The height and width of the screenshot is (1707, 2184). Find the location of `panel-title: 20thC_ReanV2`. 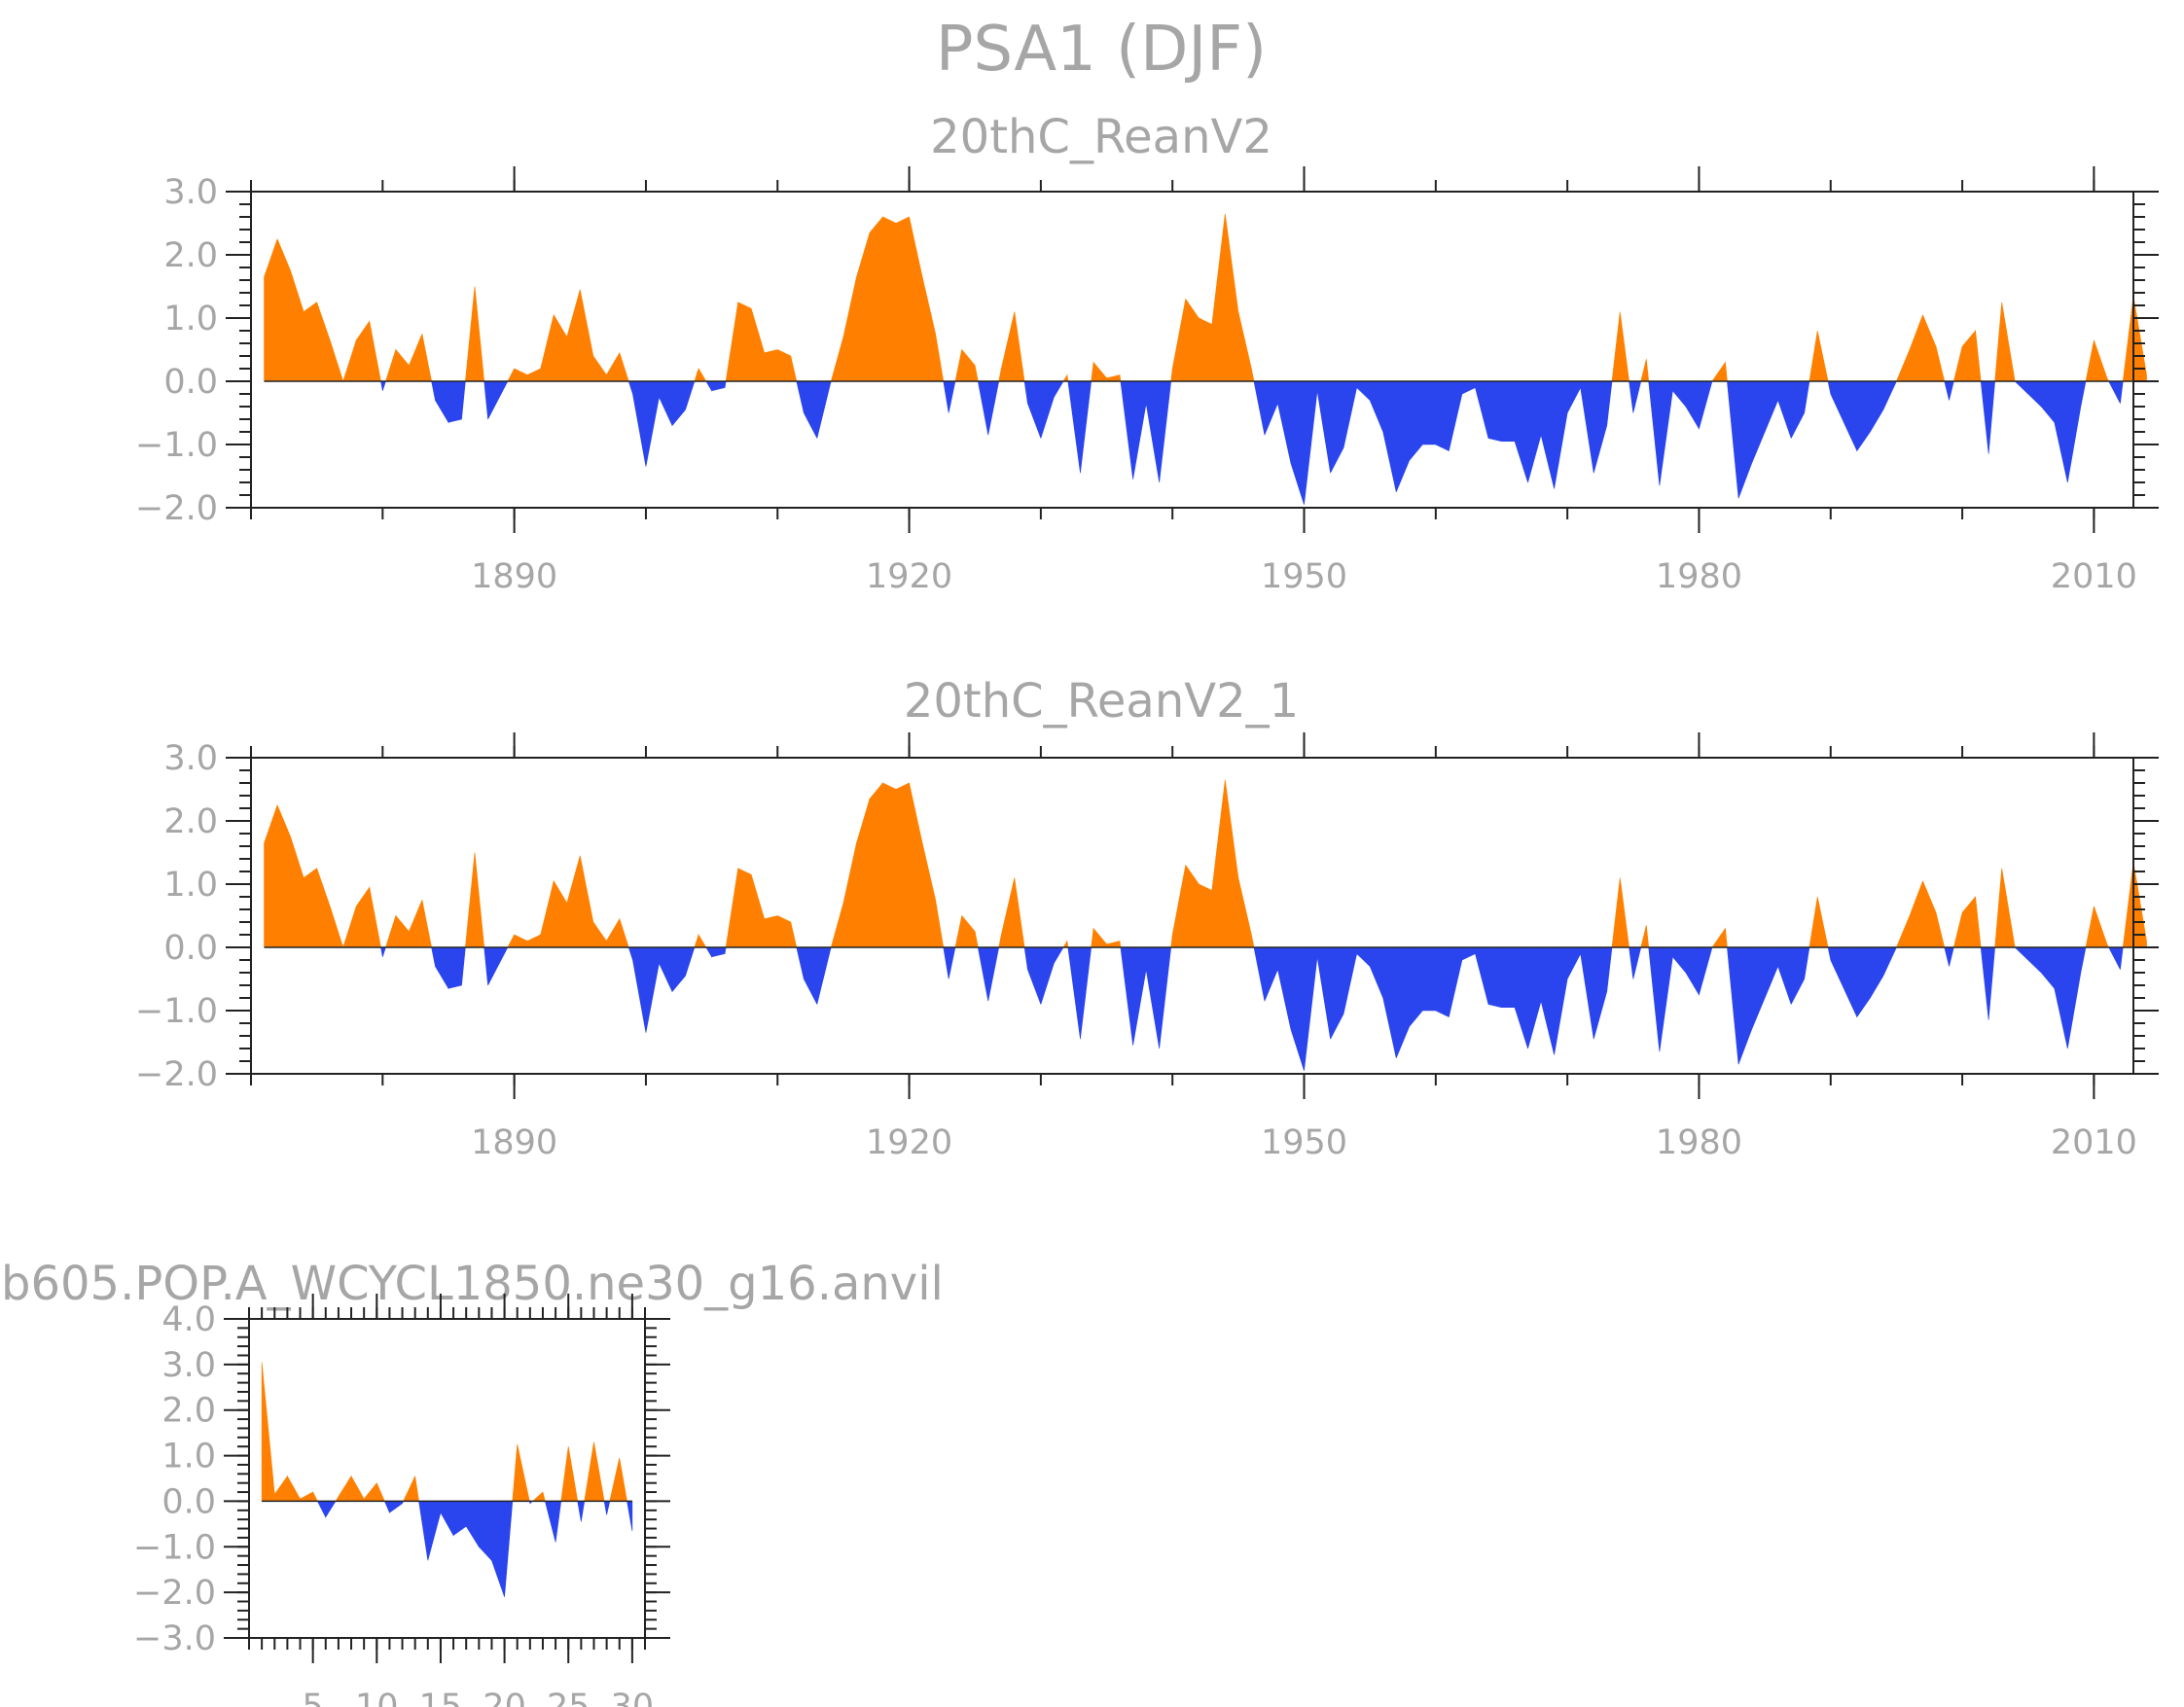

panel-title: 20thC_ReanV2 is located at coordinates (1101, 137).